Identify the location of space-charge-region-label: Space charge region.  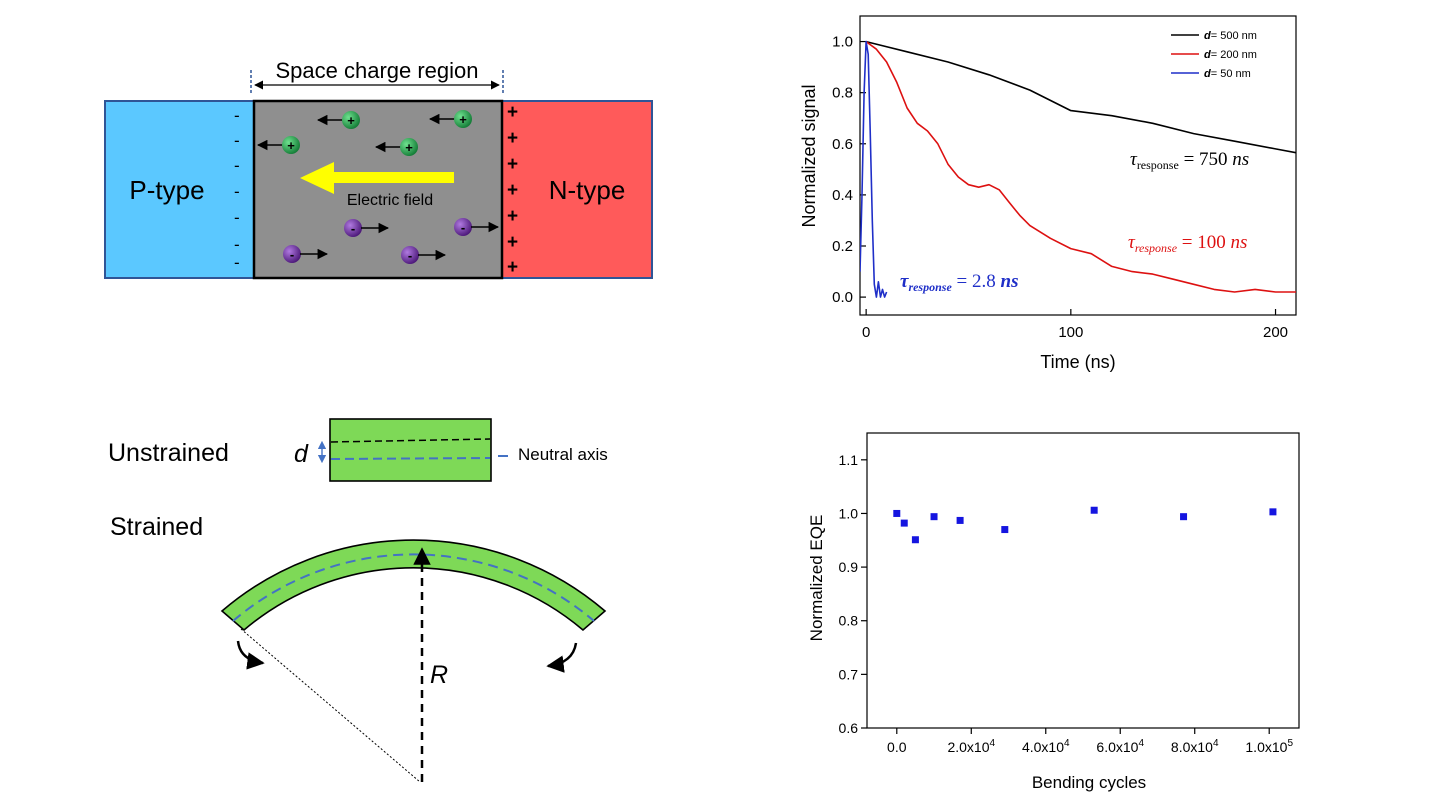
(376, 70).